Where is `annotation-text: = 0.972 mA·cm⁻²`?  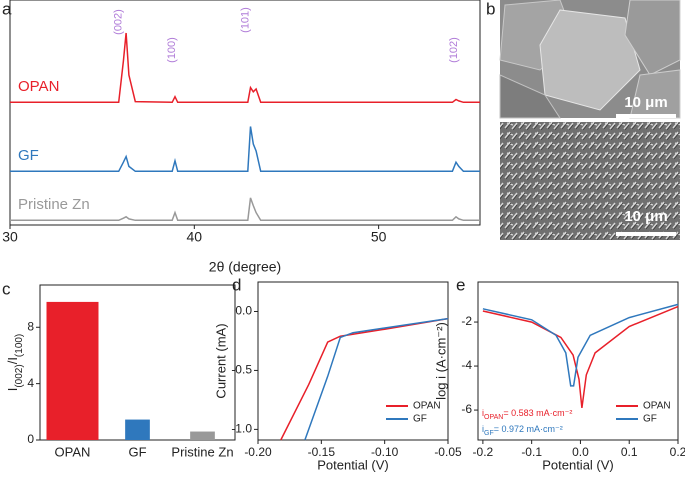 annotation-text: = 0.972 mA·cm⁻² is located at coordinates (528, 429).